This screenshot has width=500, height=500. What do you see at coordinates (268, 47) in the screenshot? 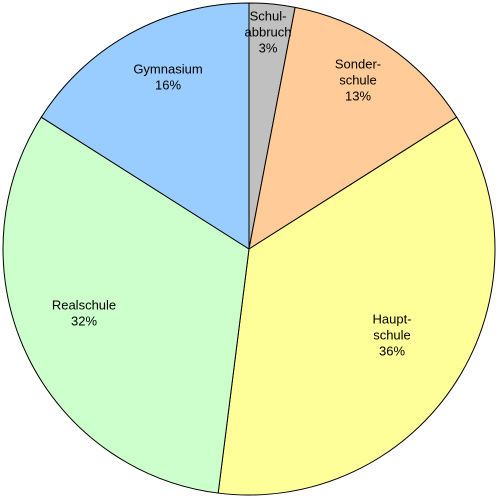
I see `slice-label-line: 3%` at bounding box center [268, 47].